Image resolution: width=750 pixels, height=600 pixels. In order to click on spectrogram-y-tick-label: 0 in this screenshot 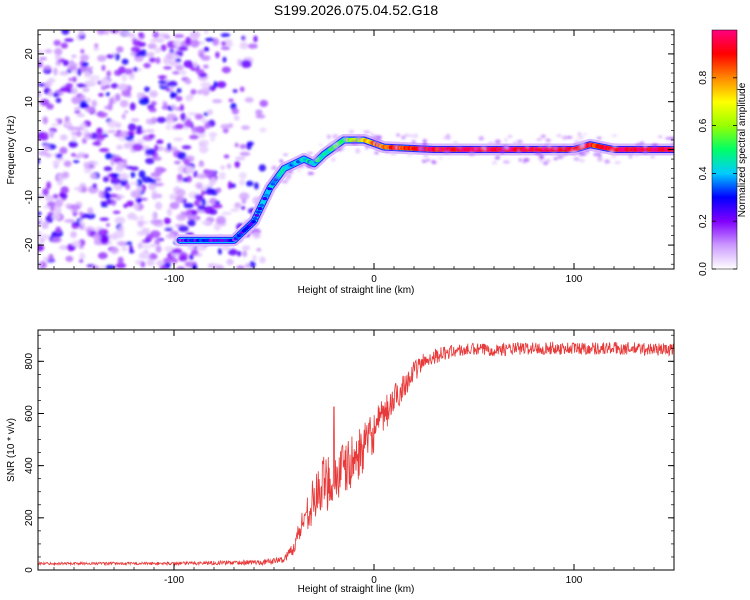, I will do `click(29, 149)`.